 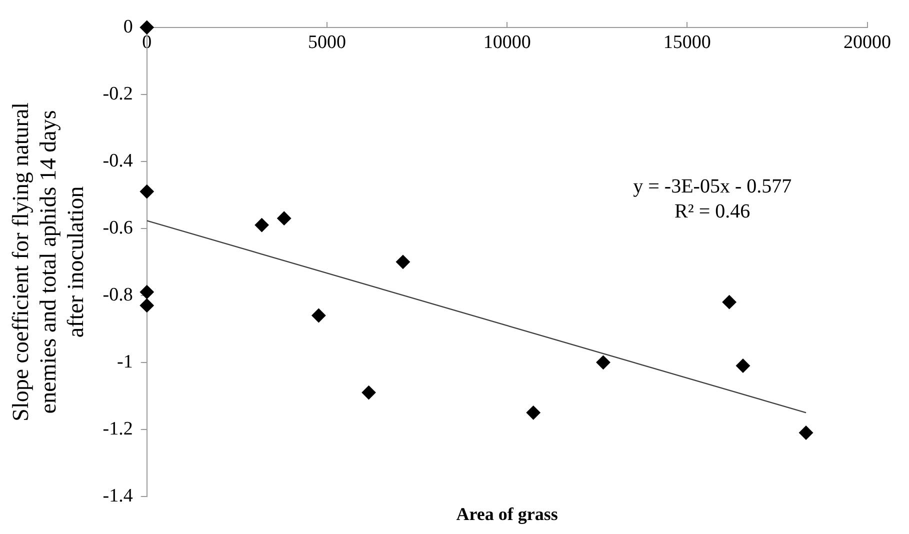 I want to click on x-tick-label: 10000, so click(x=507, y=42).